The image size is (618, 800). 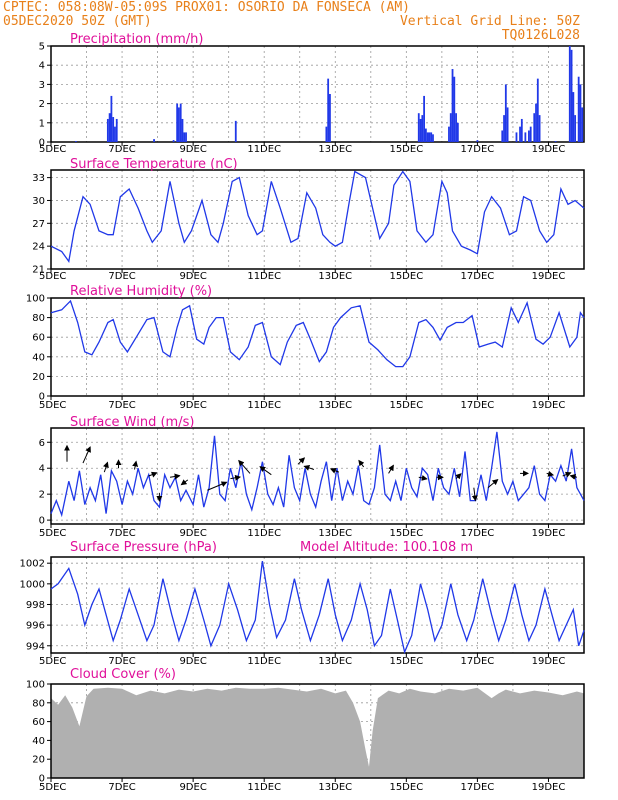 I want to click on precip-xtick-label: 7DEC, so click(x=121, y=149).